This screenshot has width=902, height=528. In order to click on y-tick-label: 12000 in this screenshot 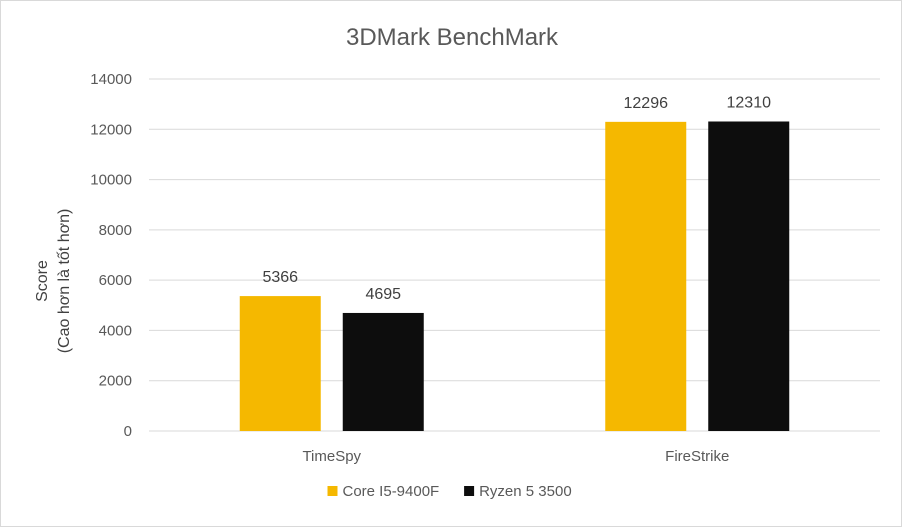, I will do `click(111, 129)`.